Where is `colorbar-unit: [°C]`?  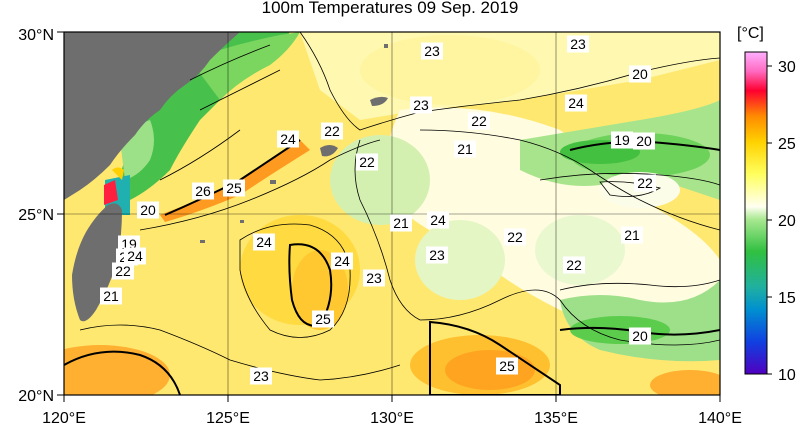
colorbar-unit: [°C] is located at coordinates (750, 33).